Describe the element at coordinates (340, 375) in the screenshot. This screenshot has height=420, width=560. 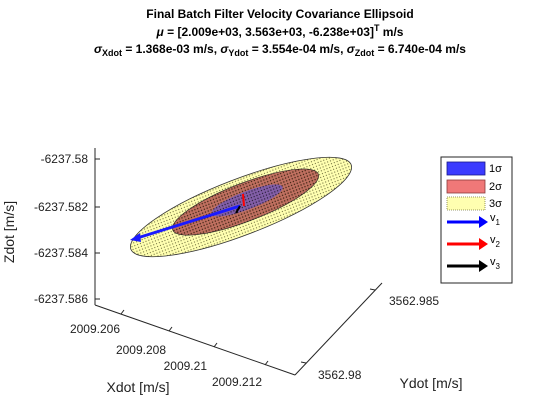
I see `y-tick-label: 3562.98` at that location.